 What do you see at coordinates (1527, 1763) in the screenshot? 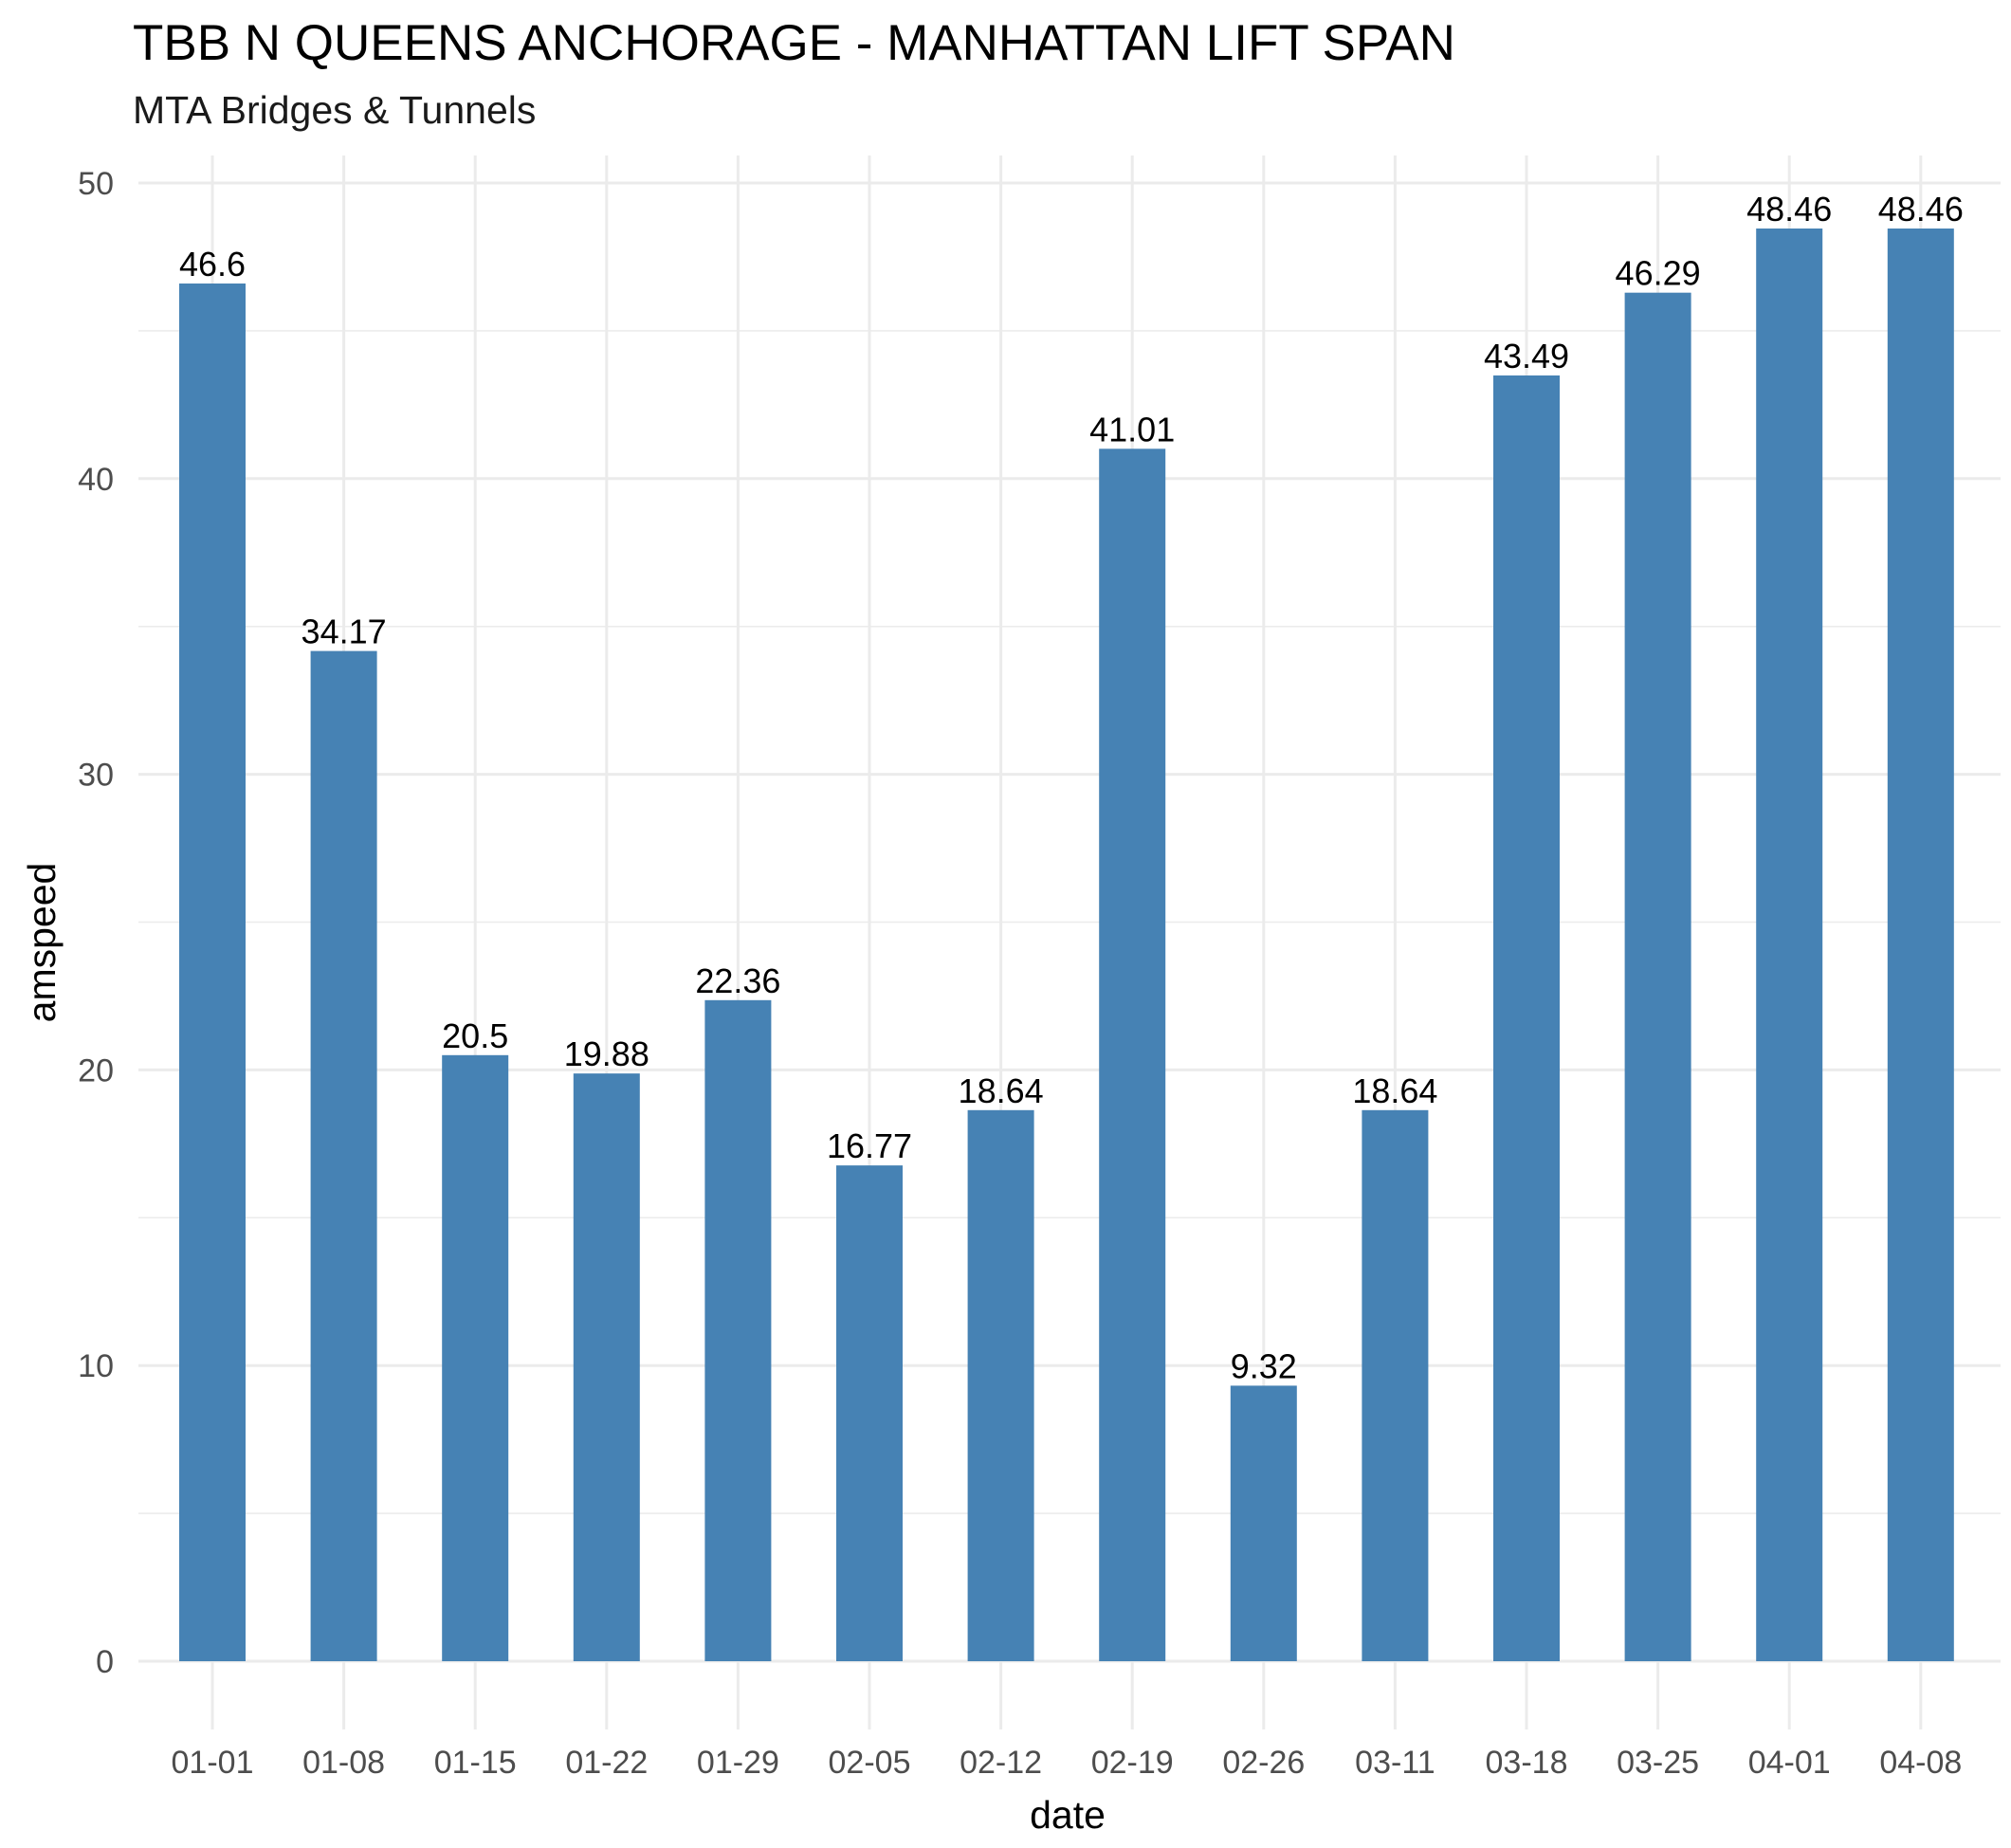
I see `x-tick-label: 03-18` at bounding box center [1527, 1763].